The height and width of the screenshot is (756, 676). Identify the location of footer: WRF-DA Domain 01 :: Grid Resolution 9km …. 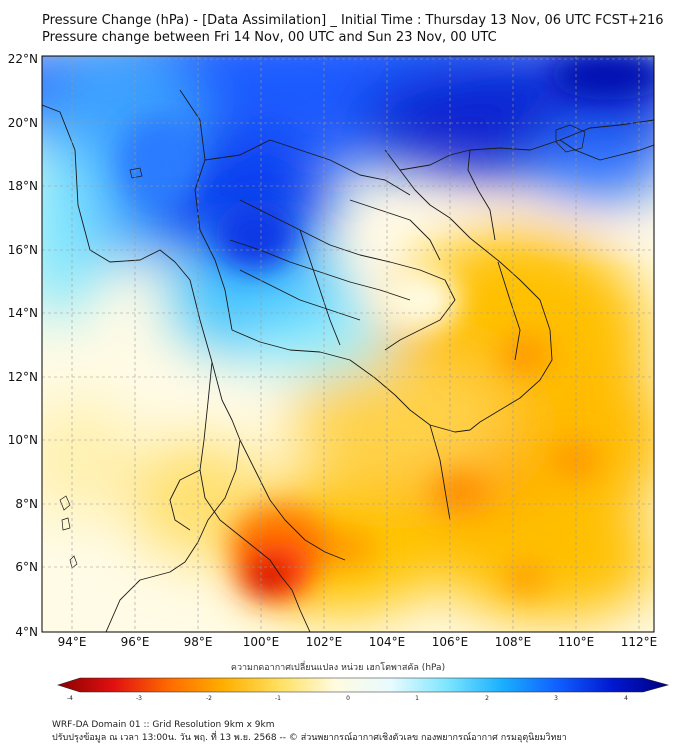
(309, 732).